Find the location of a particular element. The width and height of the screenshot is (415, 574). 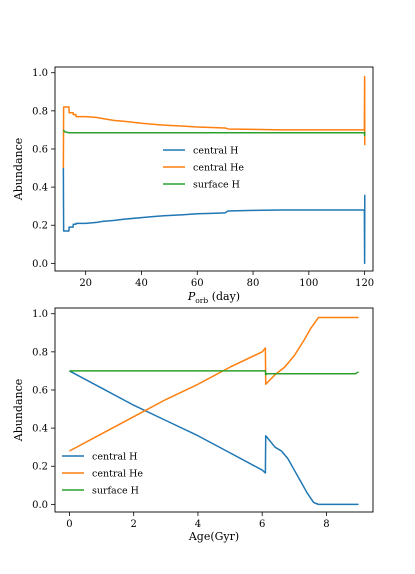

bottom-legend-label: surface H is located at coordinates (115, 491).